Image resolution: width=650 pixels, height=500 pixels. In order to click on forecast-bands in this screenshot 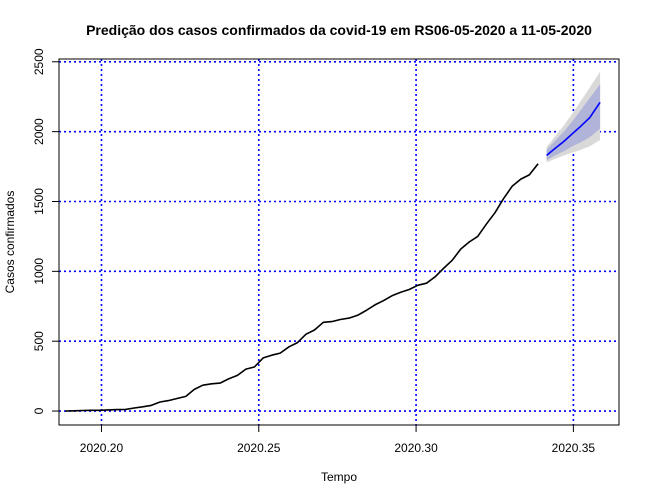, I will do `click(573, 117)`.